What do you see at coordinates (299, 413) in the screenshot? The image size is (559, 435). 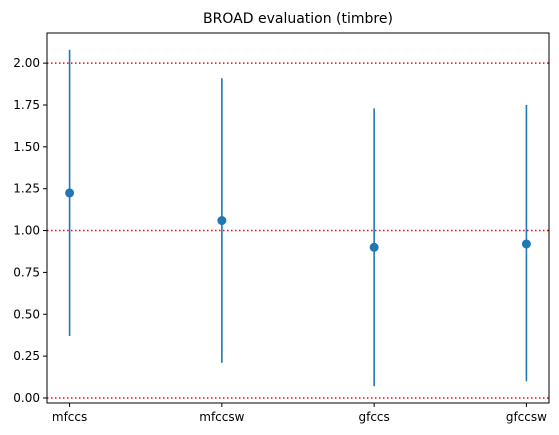 I see `x-axis: mfccs mfccsw gfccs gfccsw` at bounding box center [299, 413].